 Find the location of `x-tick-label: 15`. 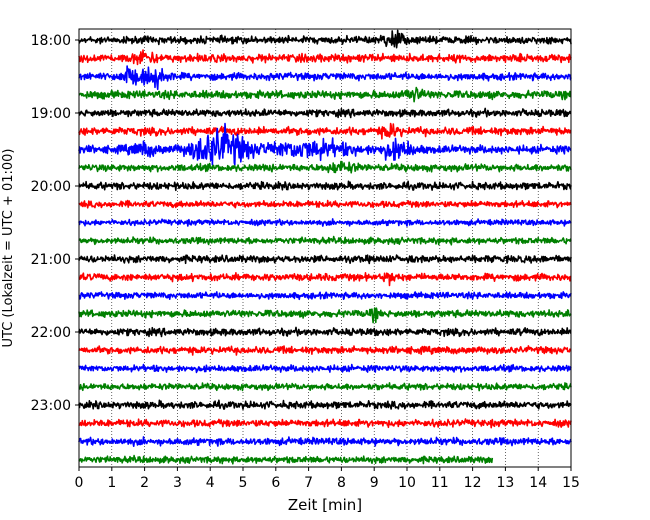

x-tick-label: 15 is located at coordinates (571, 483).